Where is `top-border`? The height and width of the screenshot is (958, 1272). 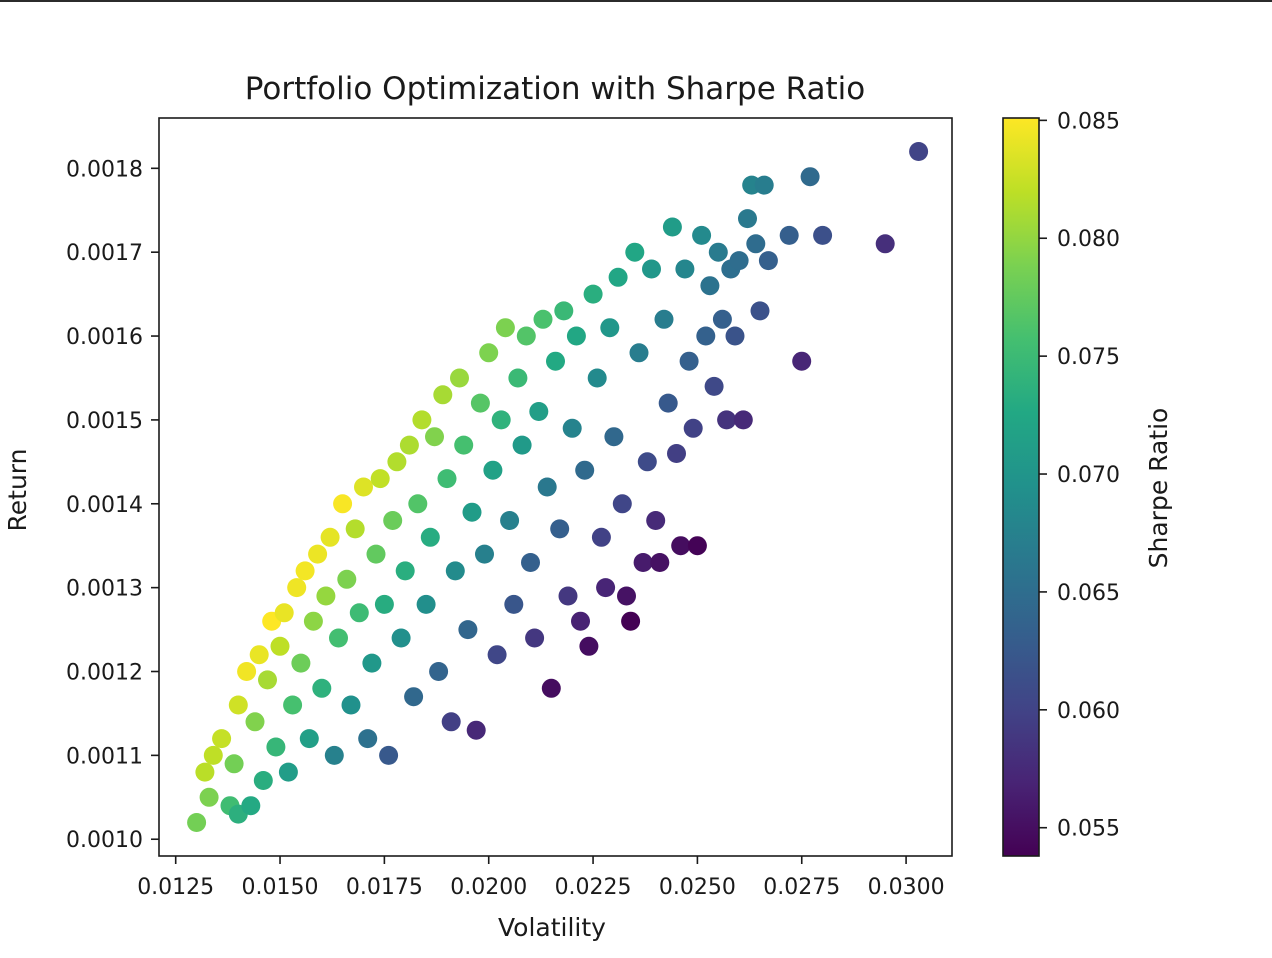 top-border is located at coordinates (636, 1).